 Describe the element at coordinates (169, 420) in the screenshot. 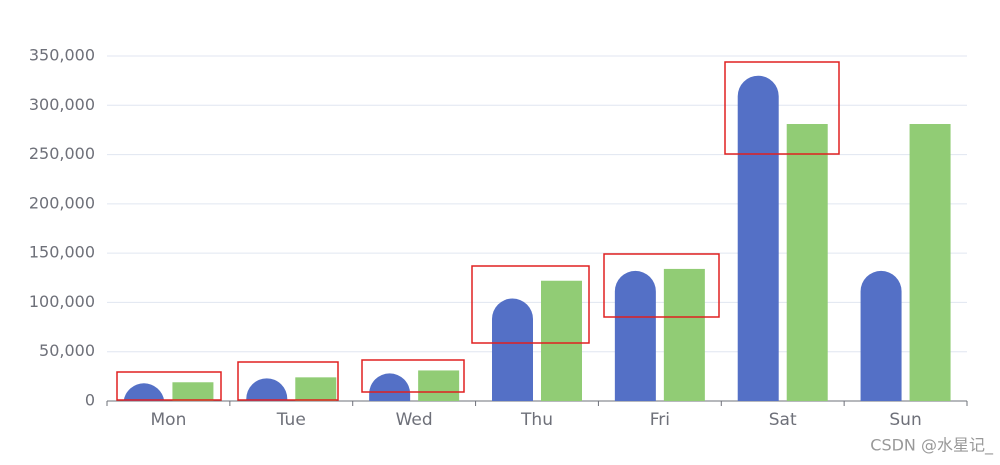

I see `x-tick-label: Mon` at that location.